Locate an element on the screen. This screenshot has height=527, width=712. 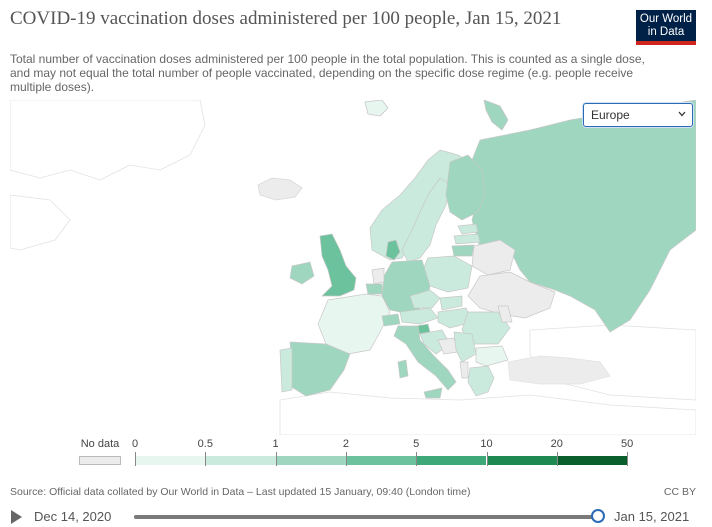
license-link: CC BY is located at coordinates (679, 492).